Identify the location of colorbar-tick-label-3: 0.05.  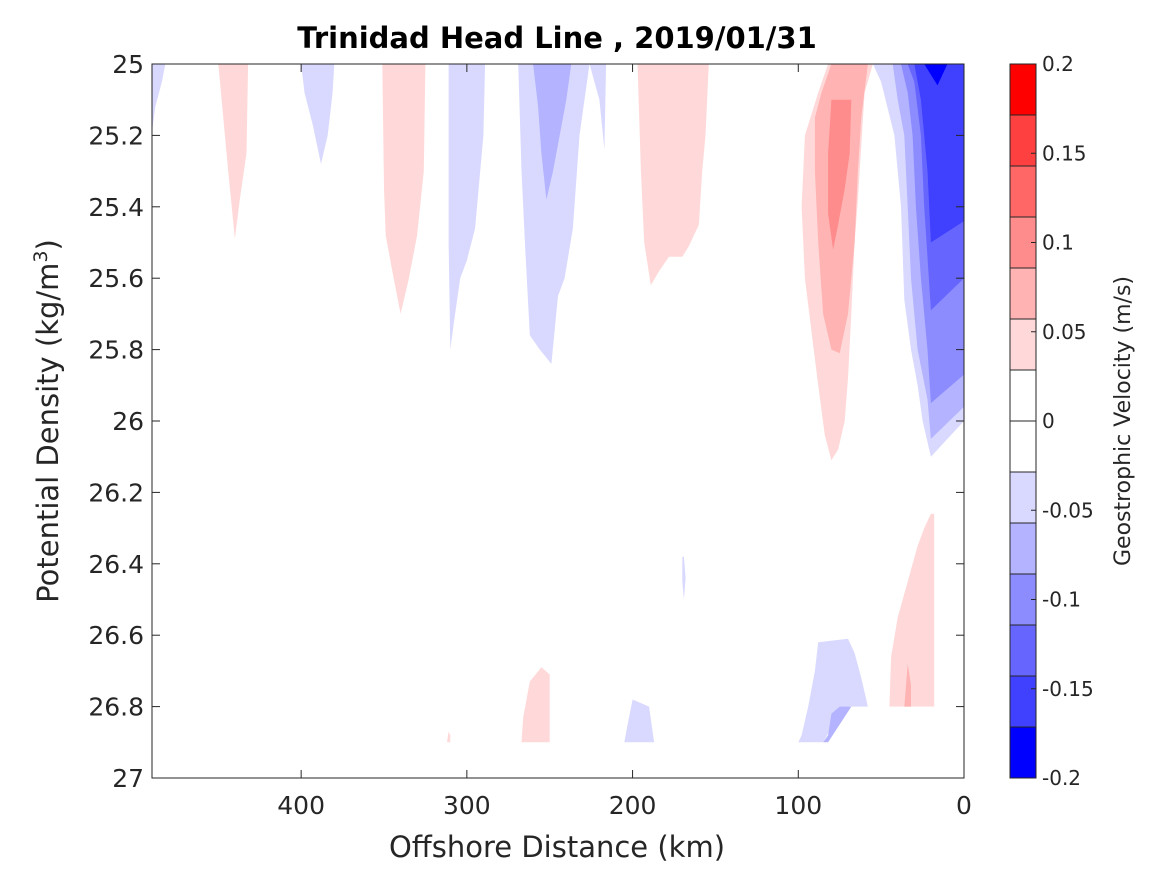
(1064, 332).